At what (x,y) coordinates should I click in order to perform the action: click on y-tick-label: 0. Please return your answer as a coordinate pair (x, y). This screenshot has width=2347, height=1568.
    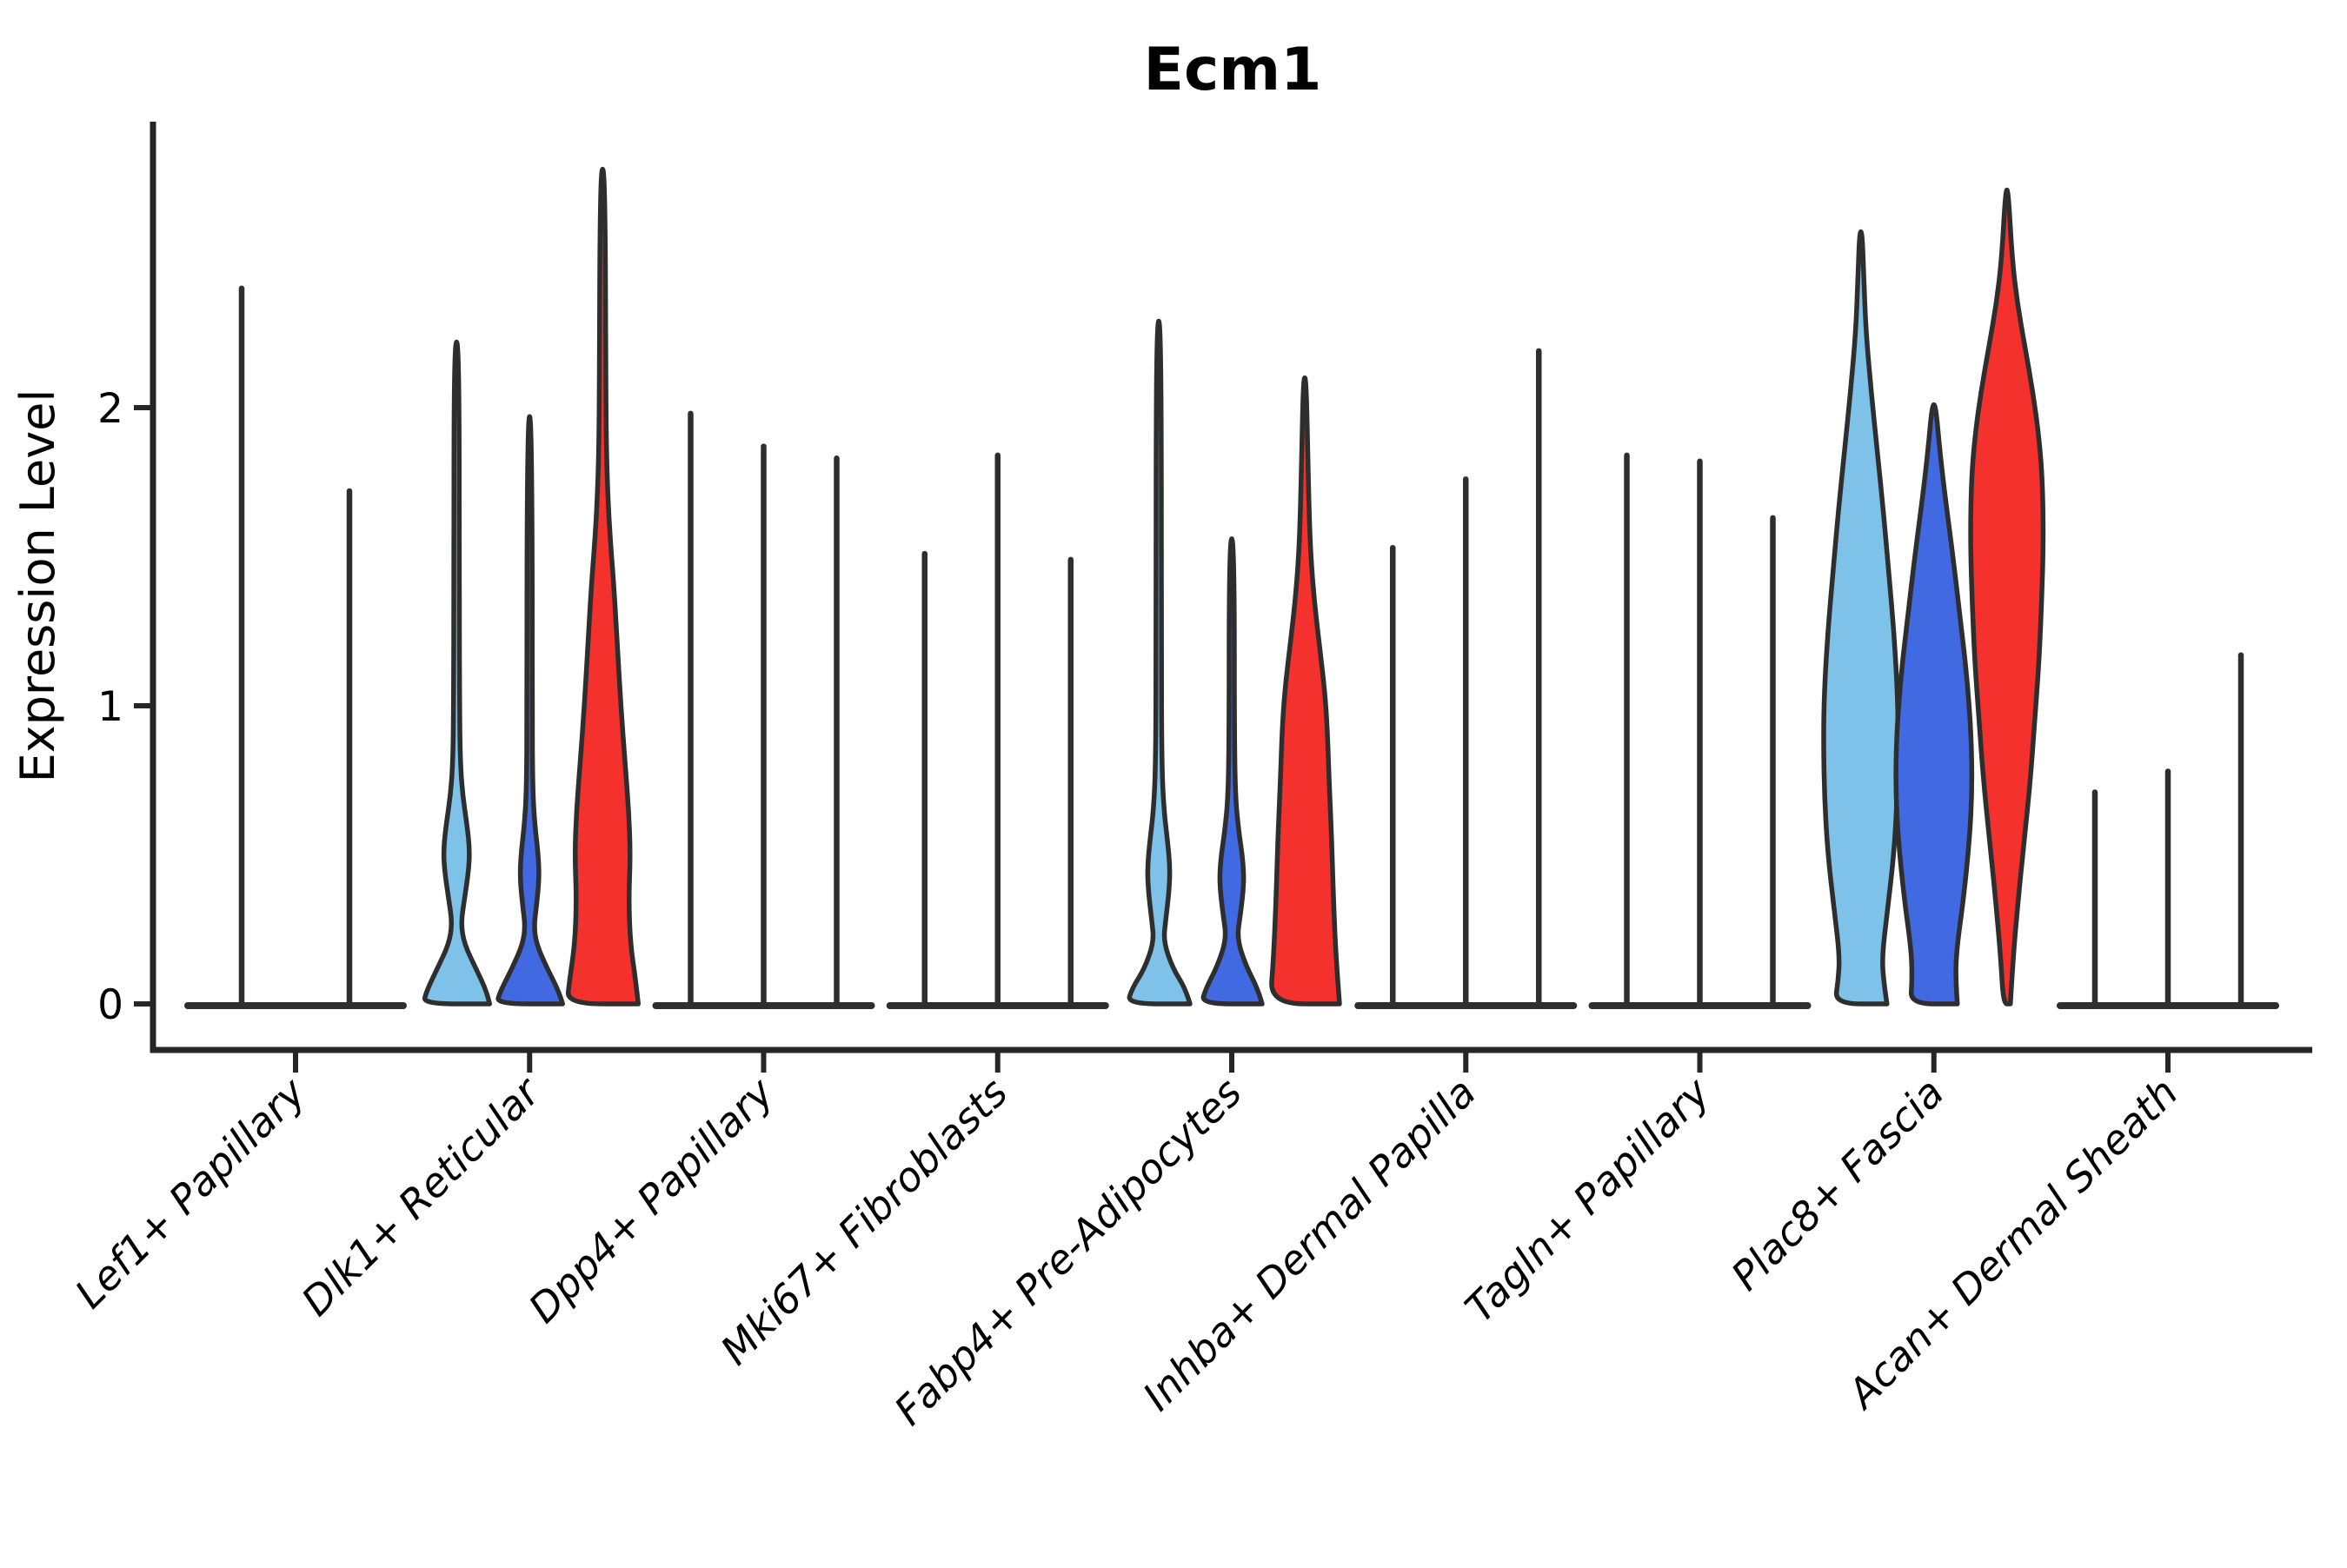
    Looking at the image, I should click on (110, 1005).